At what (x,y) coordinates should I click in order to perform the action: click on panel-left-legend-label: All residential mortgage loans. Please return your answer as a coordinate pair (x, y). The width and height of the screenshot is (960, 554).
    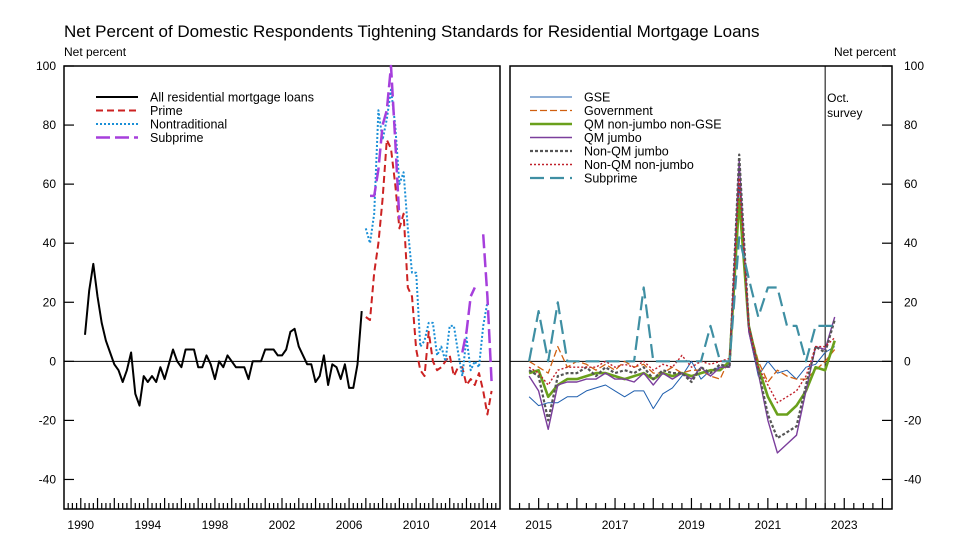
    Looking at the image, I should click on (232, 98).